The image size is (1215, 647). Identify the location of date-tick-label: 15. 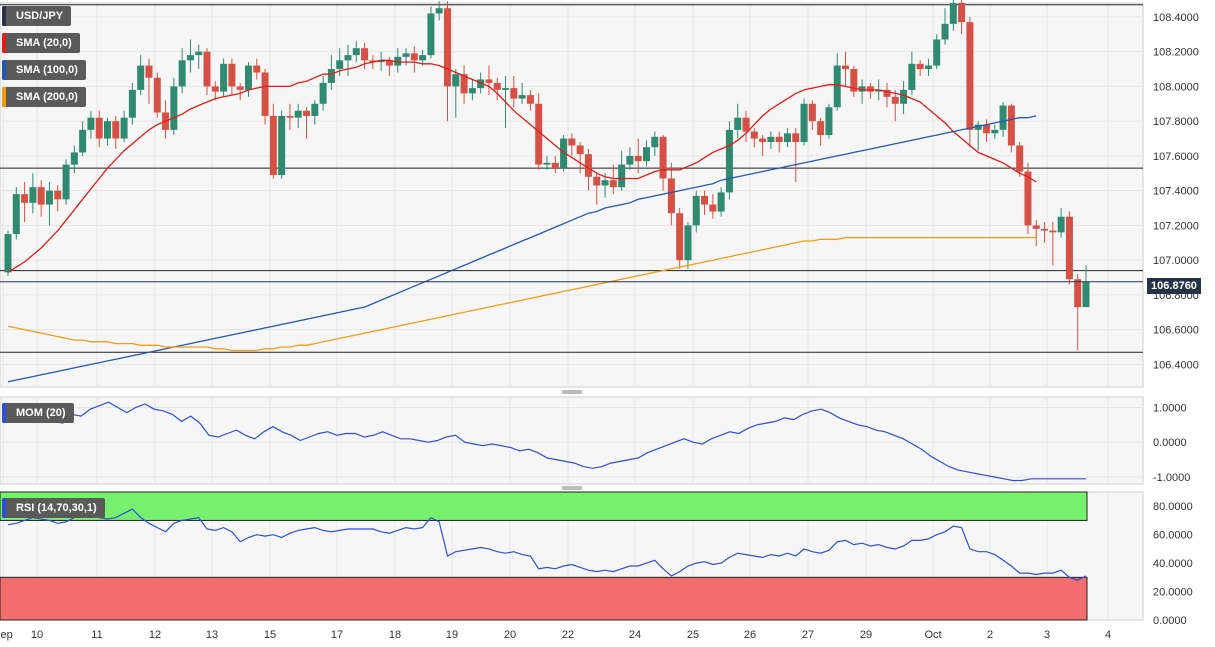
(270, 635).